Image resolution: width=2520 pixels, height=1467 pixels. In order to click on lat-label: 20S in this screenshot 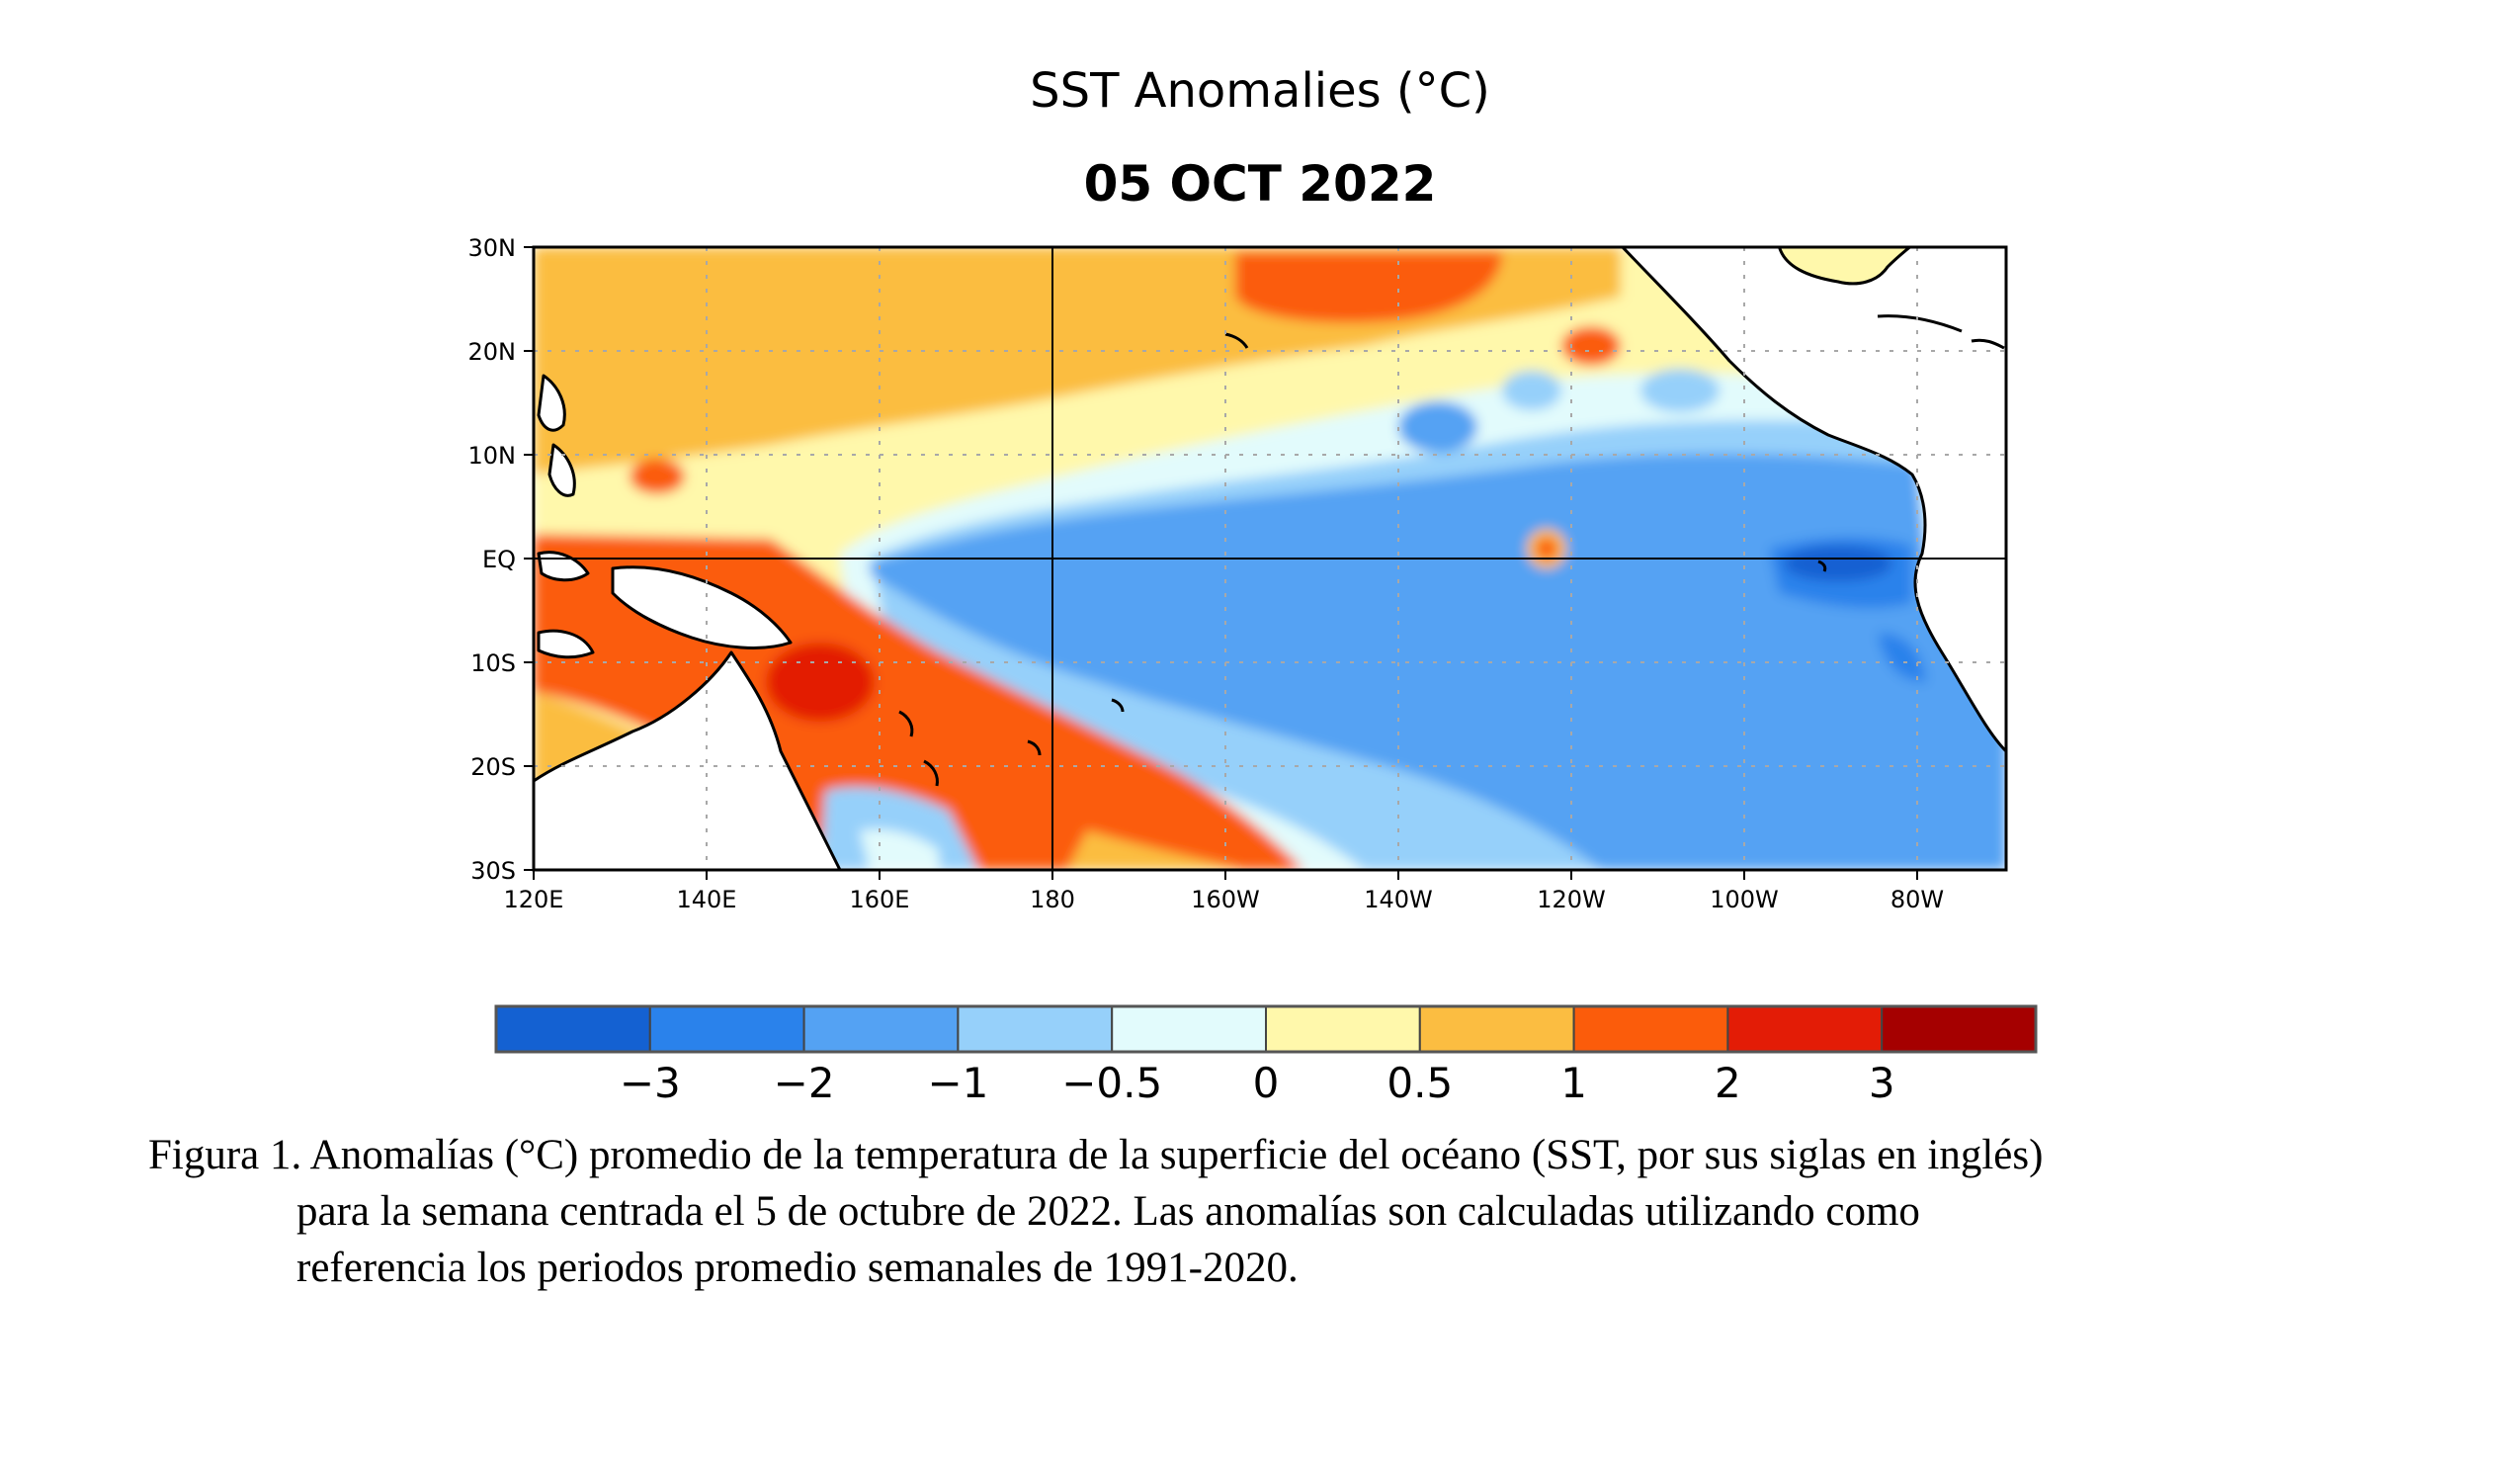, I will do `click(493, 767)`.